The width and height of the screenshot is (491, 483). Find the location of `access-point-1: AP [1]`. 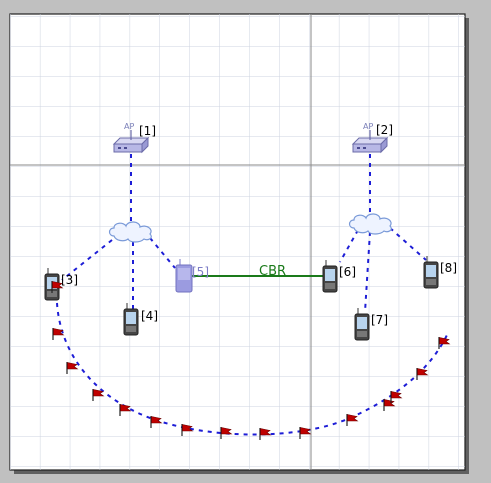

access-point-1: AP [1] is located at coordinates (134, 138).